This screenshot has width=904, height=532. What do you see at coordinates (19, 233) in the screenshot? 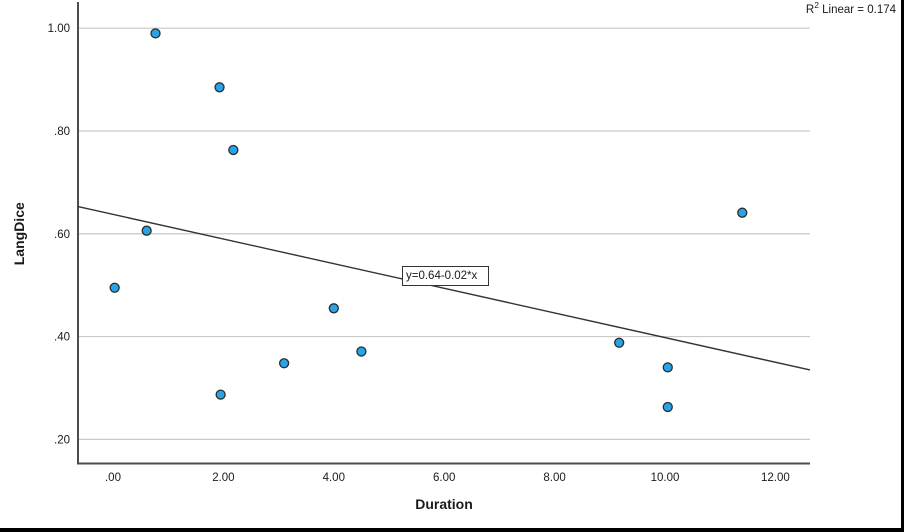
I see `y-axis-title: LangDice` at bounding box center [19, 233].